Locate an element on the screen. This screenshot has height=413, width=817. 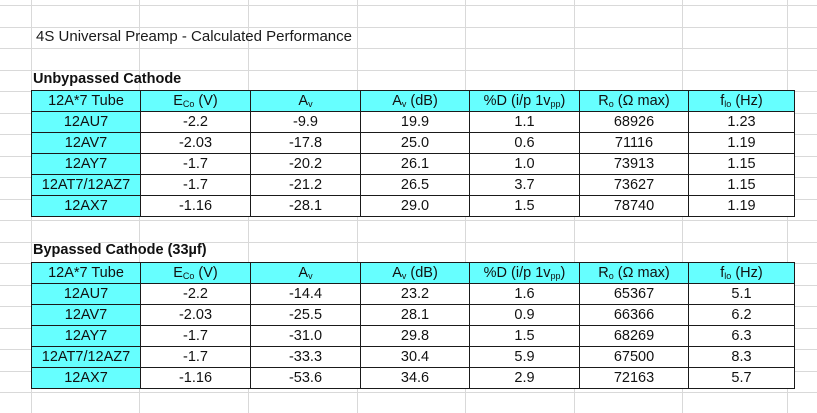
value-cell: 29.0 is located at coordinates (415, 206).